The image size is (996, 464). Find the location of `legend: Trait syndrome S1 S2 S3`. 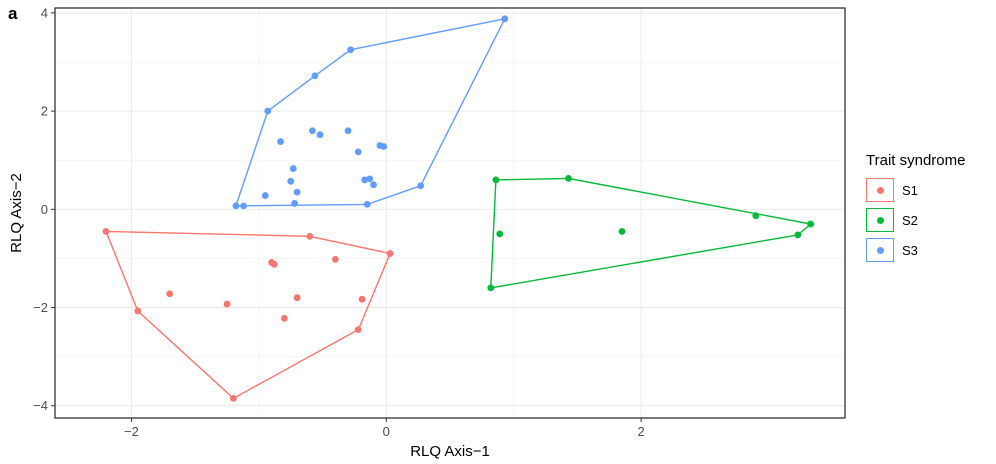

legend: Trait syndrome S1 S2 S3 is located at coordinates (915, 208).